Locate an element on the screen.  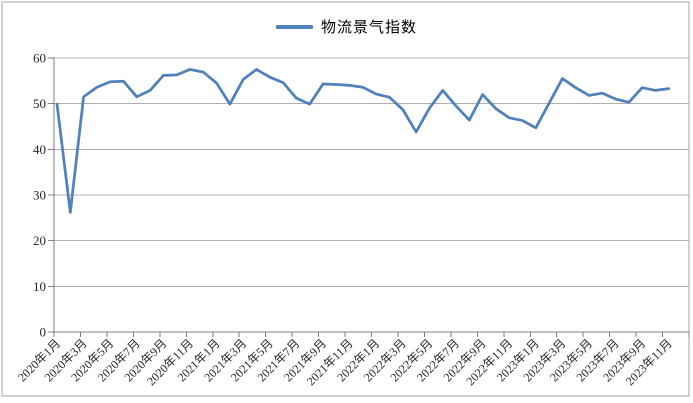
legend: 物流景气指数 is located at coordinates (346, 26).